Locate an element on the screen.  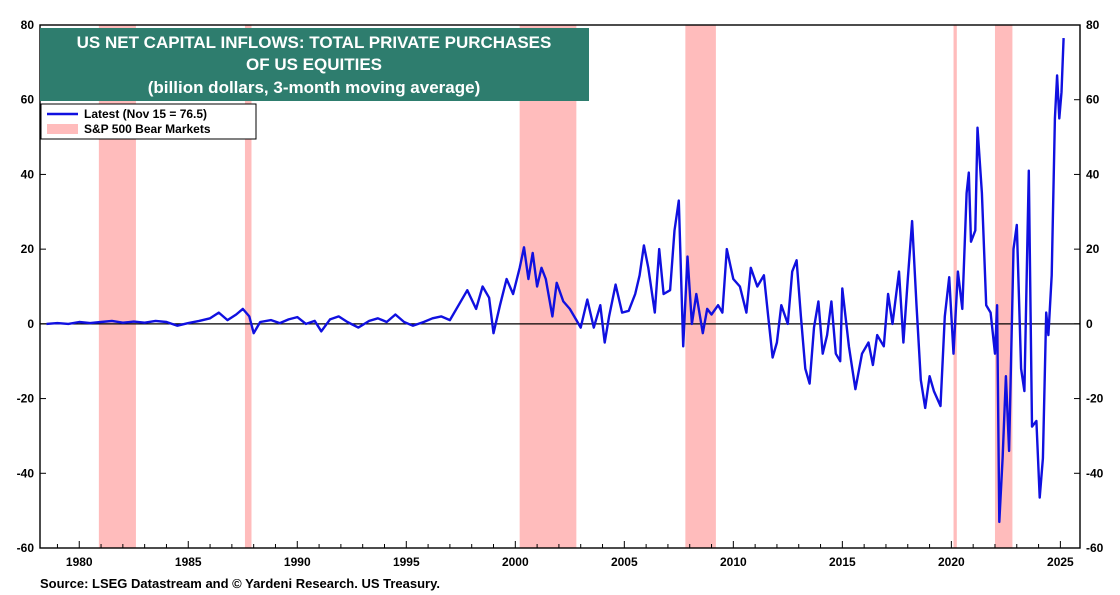
y-tick-label-right-5: 40 is located at coordinates (1093, 174).